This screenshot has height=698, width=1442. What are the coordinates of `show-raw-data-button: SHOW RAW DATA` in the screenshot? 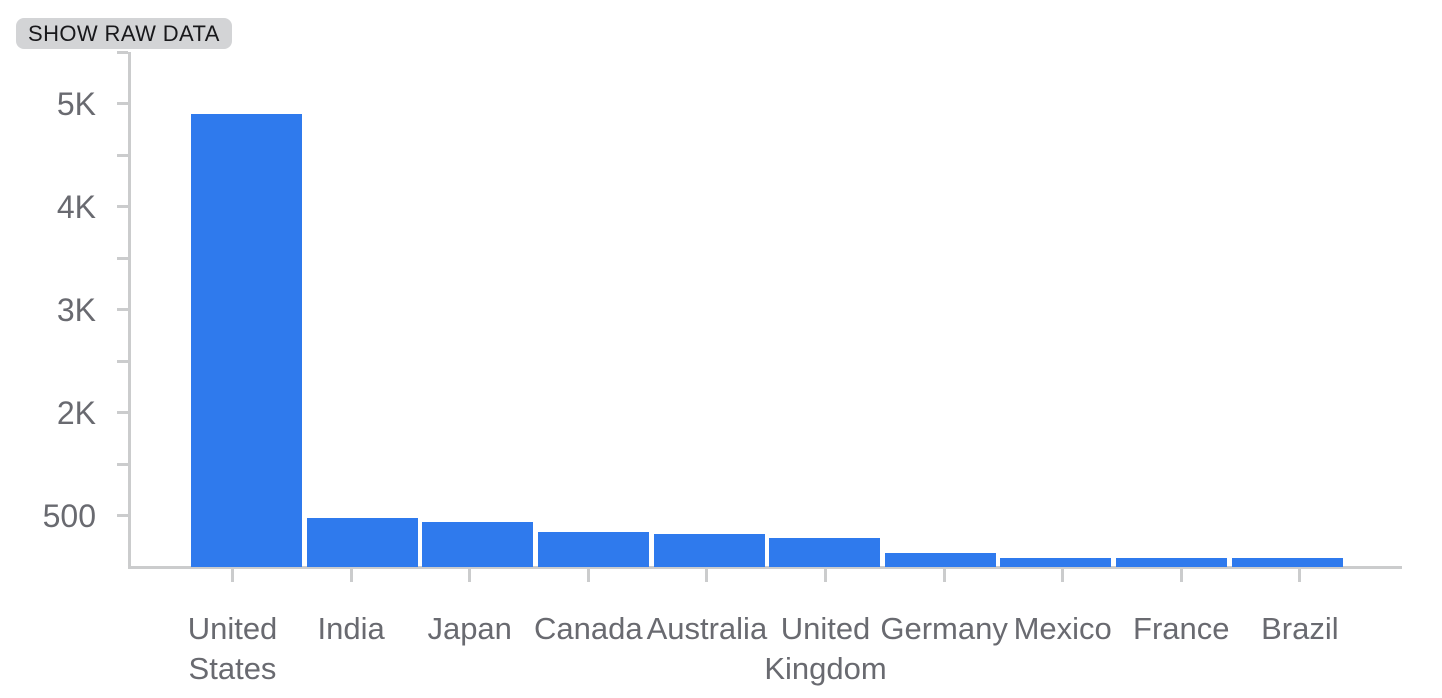 It's located at (124, 33).